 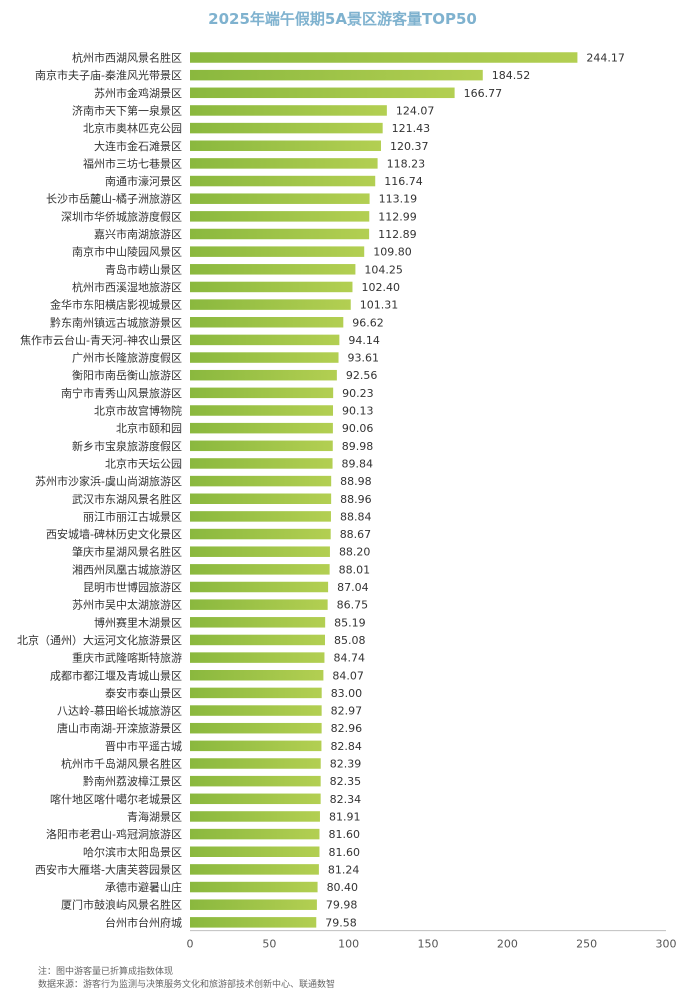 What do you see at coordinates (411, 128) in the screenshot?
I see `value-label: 121.43` at bounding box center [411, 128].